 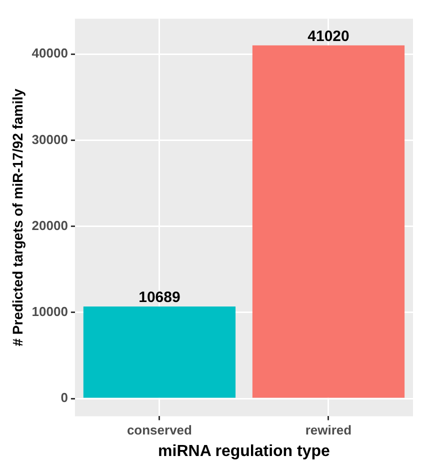 What do you see at coordinates (17, 217) in the screenshot?
I see `y-axis-title: # Predicted targets of miR-17/92 family` at bounding box center [17, 217].